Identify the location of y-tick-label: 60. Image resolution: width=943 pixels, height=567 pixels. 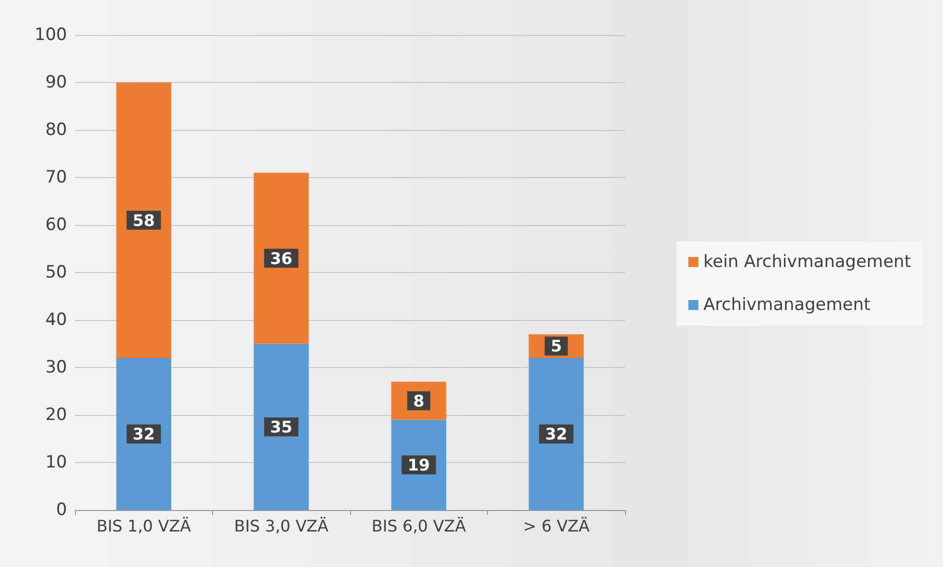
(56, 225).